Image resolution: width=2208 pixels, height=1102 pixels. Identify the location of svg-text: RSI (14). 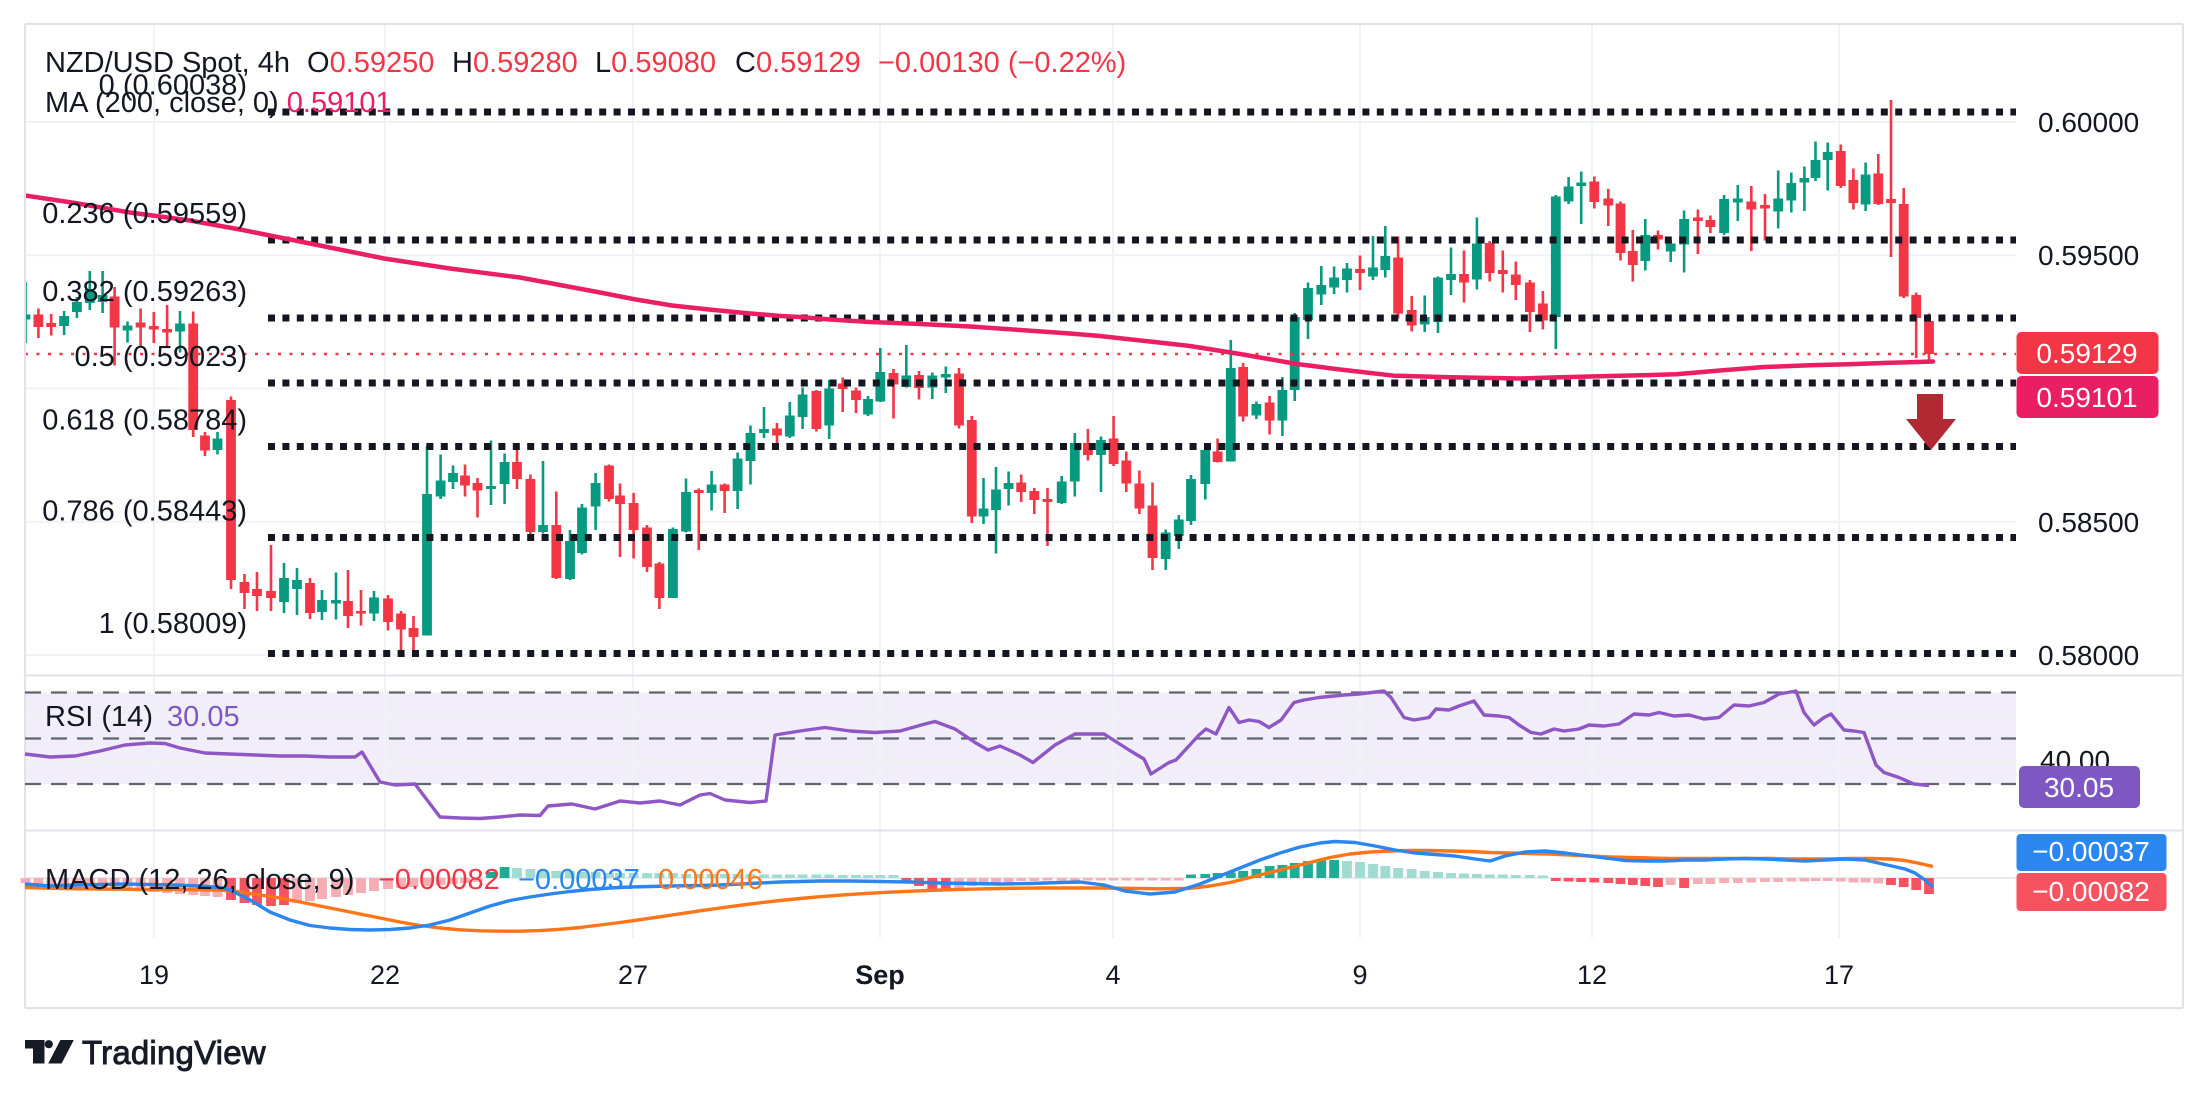
(99, 717).